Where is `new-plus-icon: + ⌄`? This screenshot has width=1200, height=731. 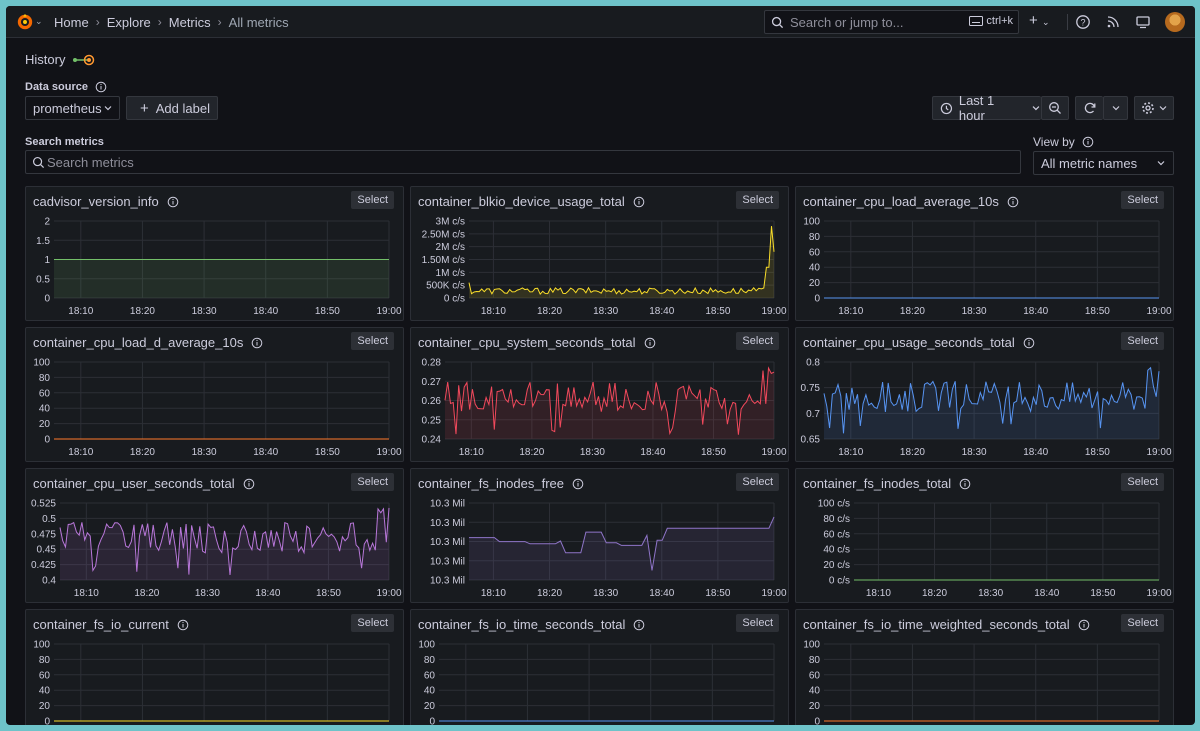
new-plus-icon: + ⌄ is located at coordinates (1039, 20).